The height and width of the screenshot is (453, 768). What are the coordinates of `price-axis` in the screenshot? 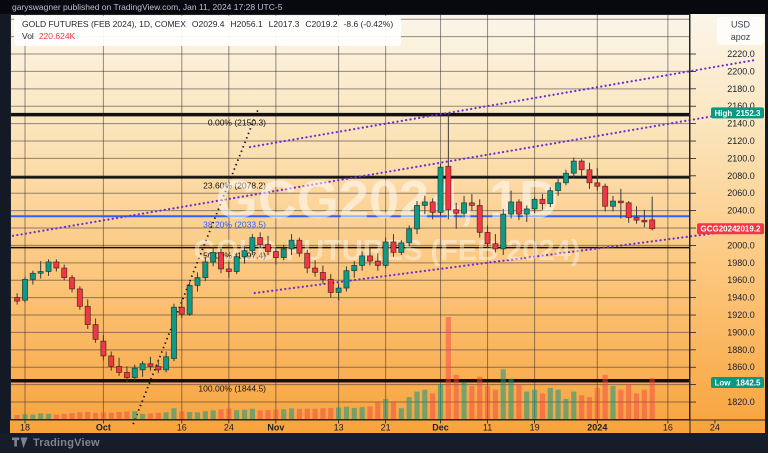 It's located at (727, 217).